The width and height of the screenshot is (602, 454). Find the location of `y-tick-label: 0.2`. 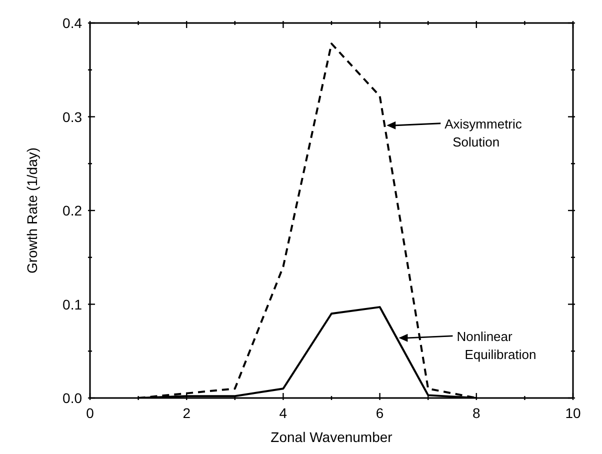

y-tick-label: 0.2 is located at coordinates (72, 210).